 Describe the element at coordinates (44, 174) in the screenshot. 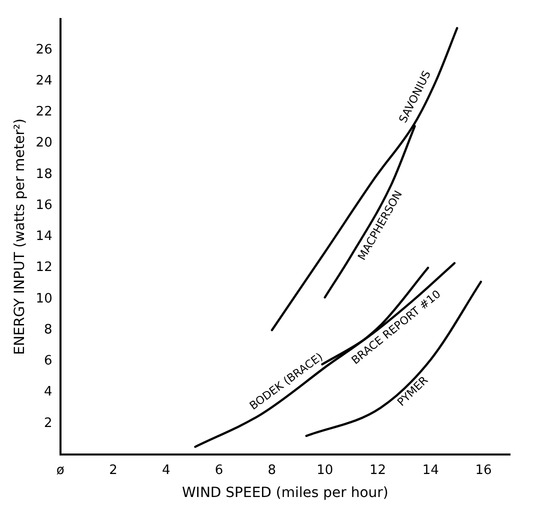

I see `y-tick-label: 18` at that location.